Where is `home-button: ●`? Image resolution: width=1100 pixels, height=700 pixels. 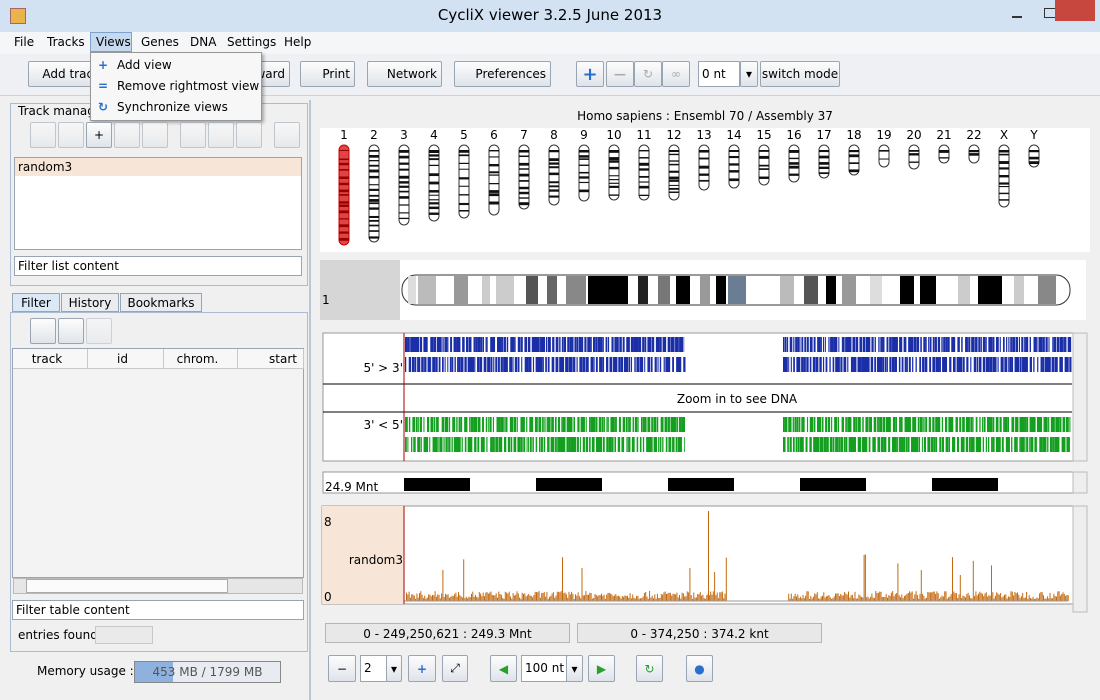 home-button: ● is located at coordinates (699, 668).